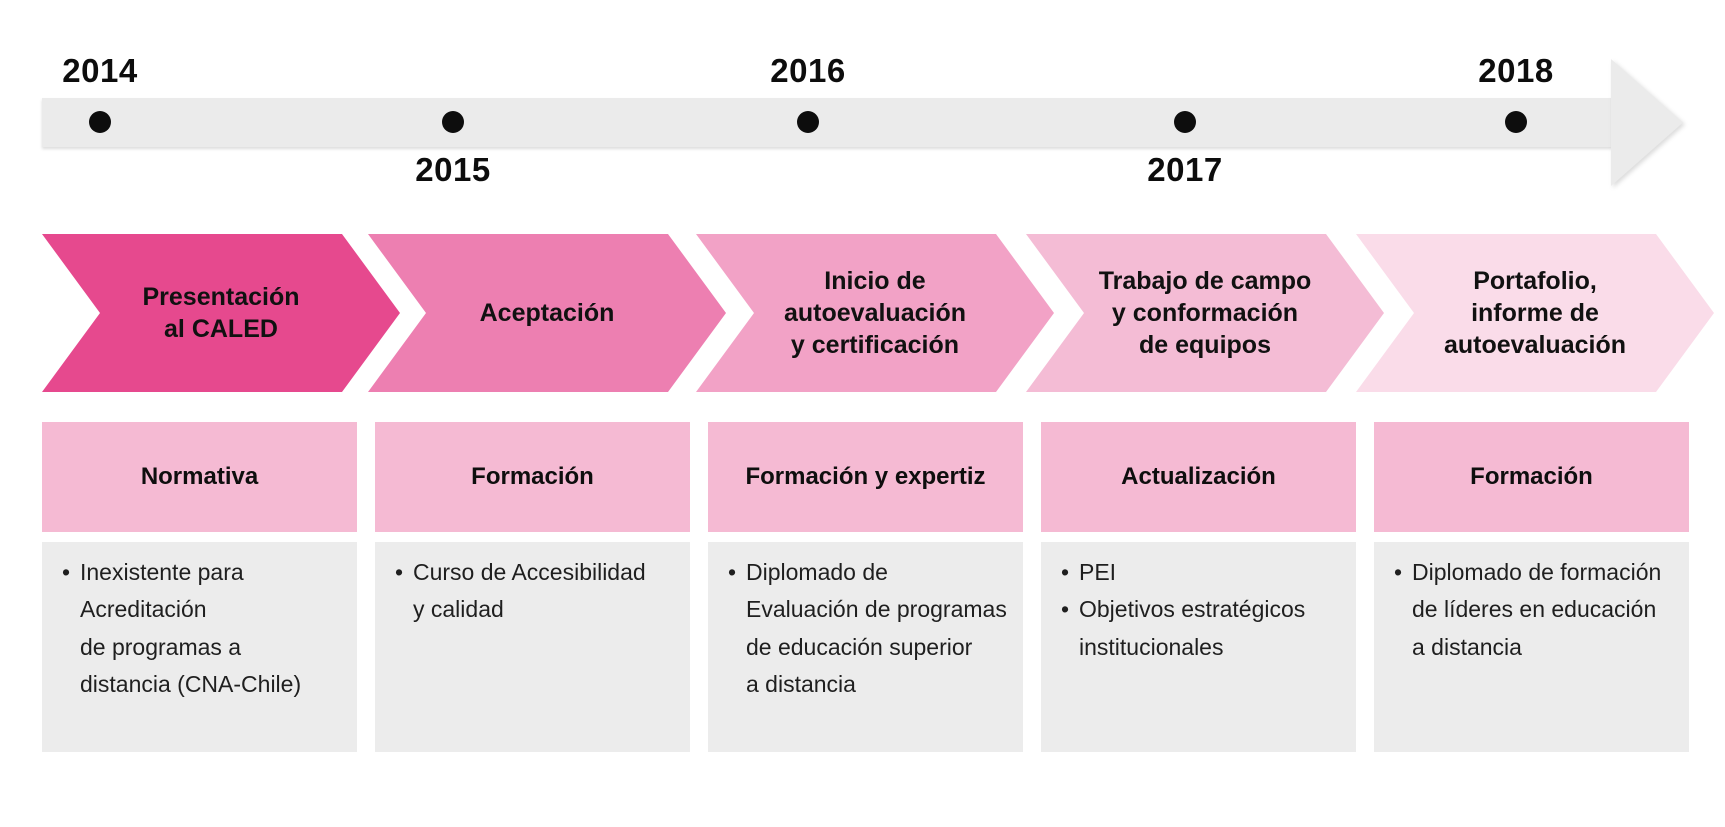 This screenshot has width=1725, height=827. What do you see at coordinates (808, 122) in the screenshot?
I see `timeline-dot-2016` at bounding box center [808, 122].